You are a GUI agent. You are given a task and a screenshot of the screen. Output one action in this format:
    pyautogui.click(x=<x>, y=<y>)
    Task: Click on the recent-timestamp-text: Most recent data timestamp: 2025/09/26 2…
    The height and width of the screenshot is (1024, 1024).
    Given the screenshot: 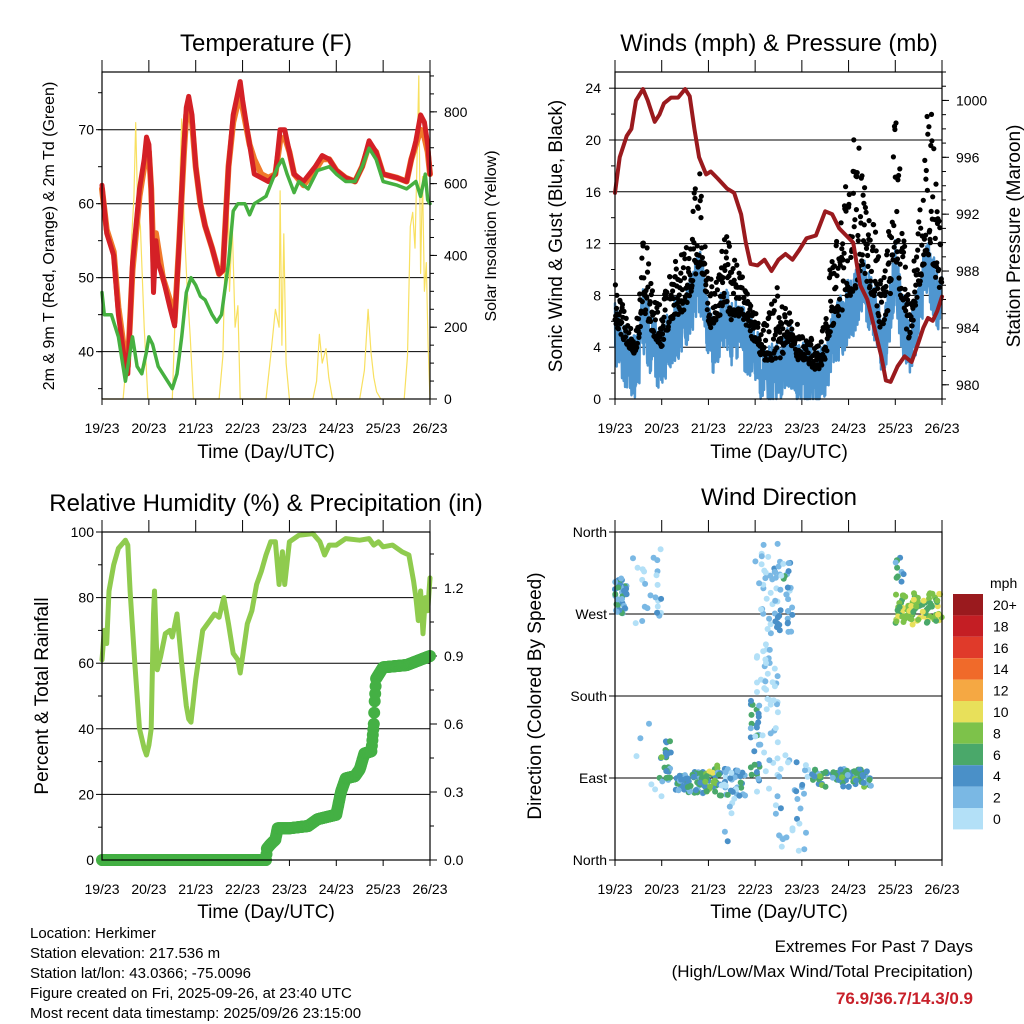 What is the action you would take?
    pyautogui.click(x=195, y=1013)
    